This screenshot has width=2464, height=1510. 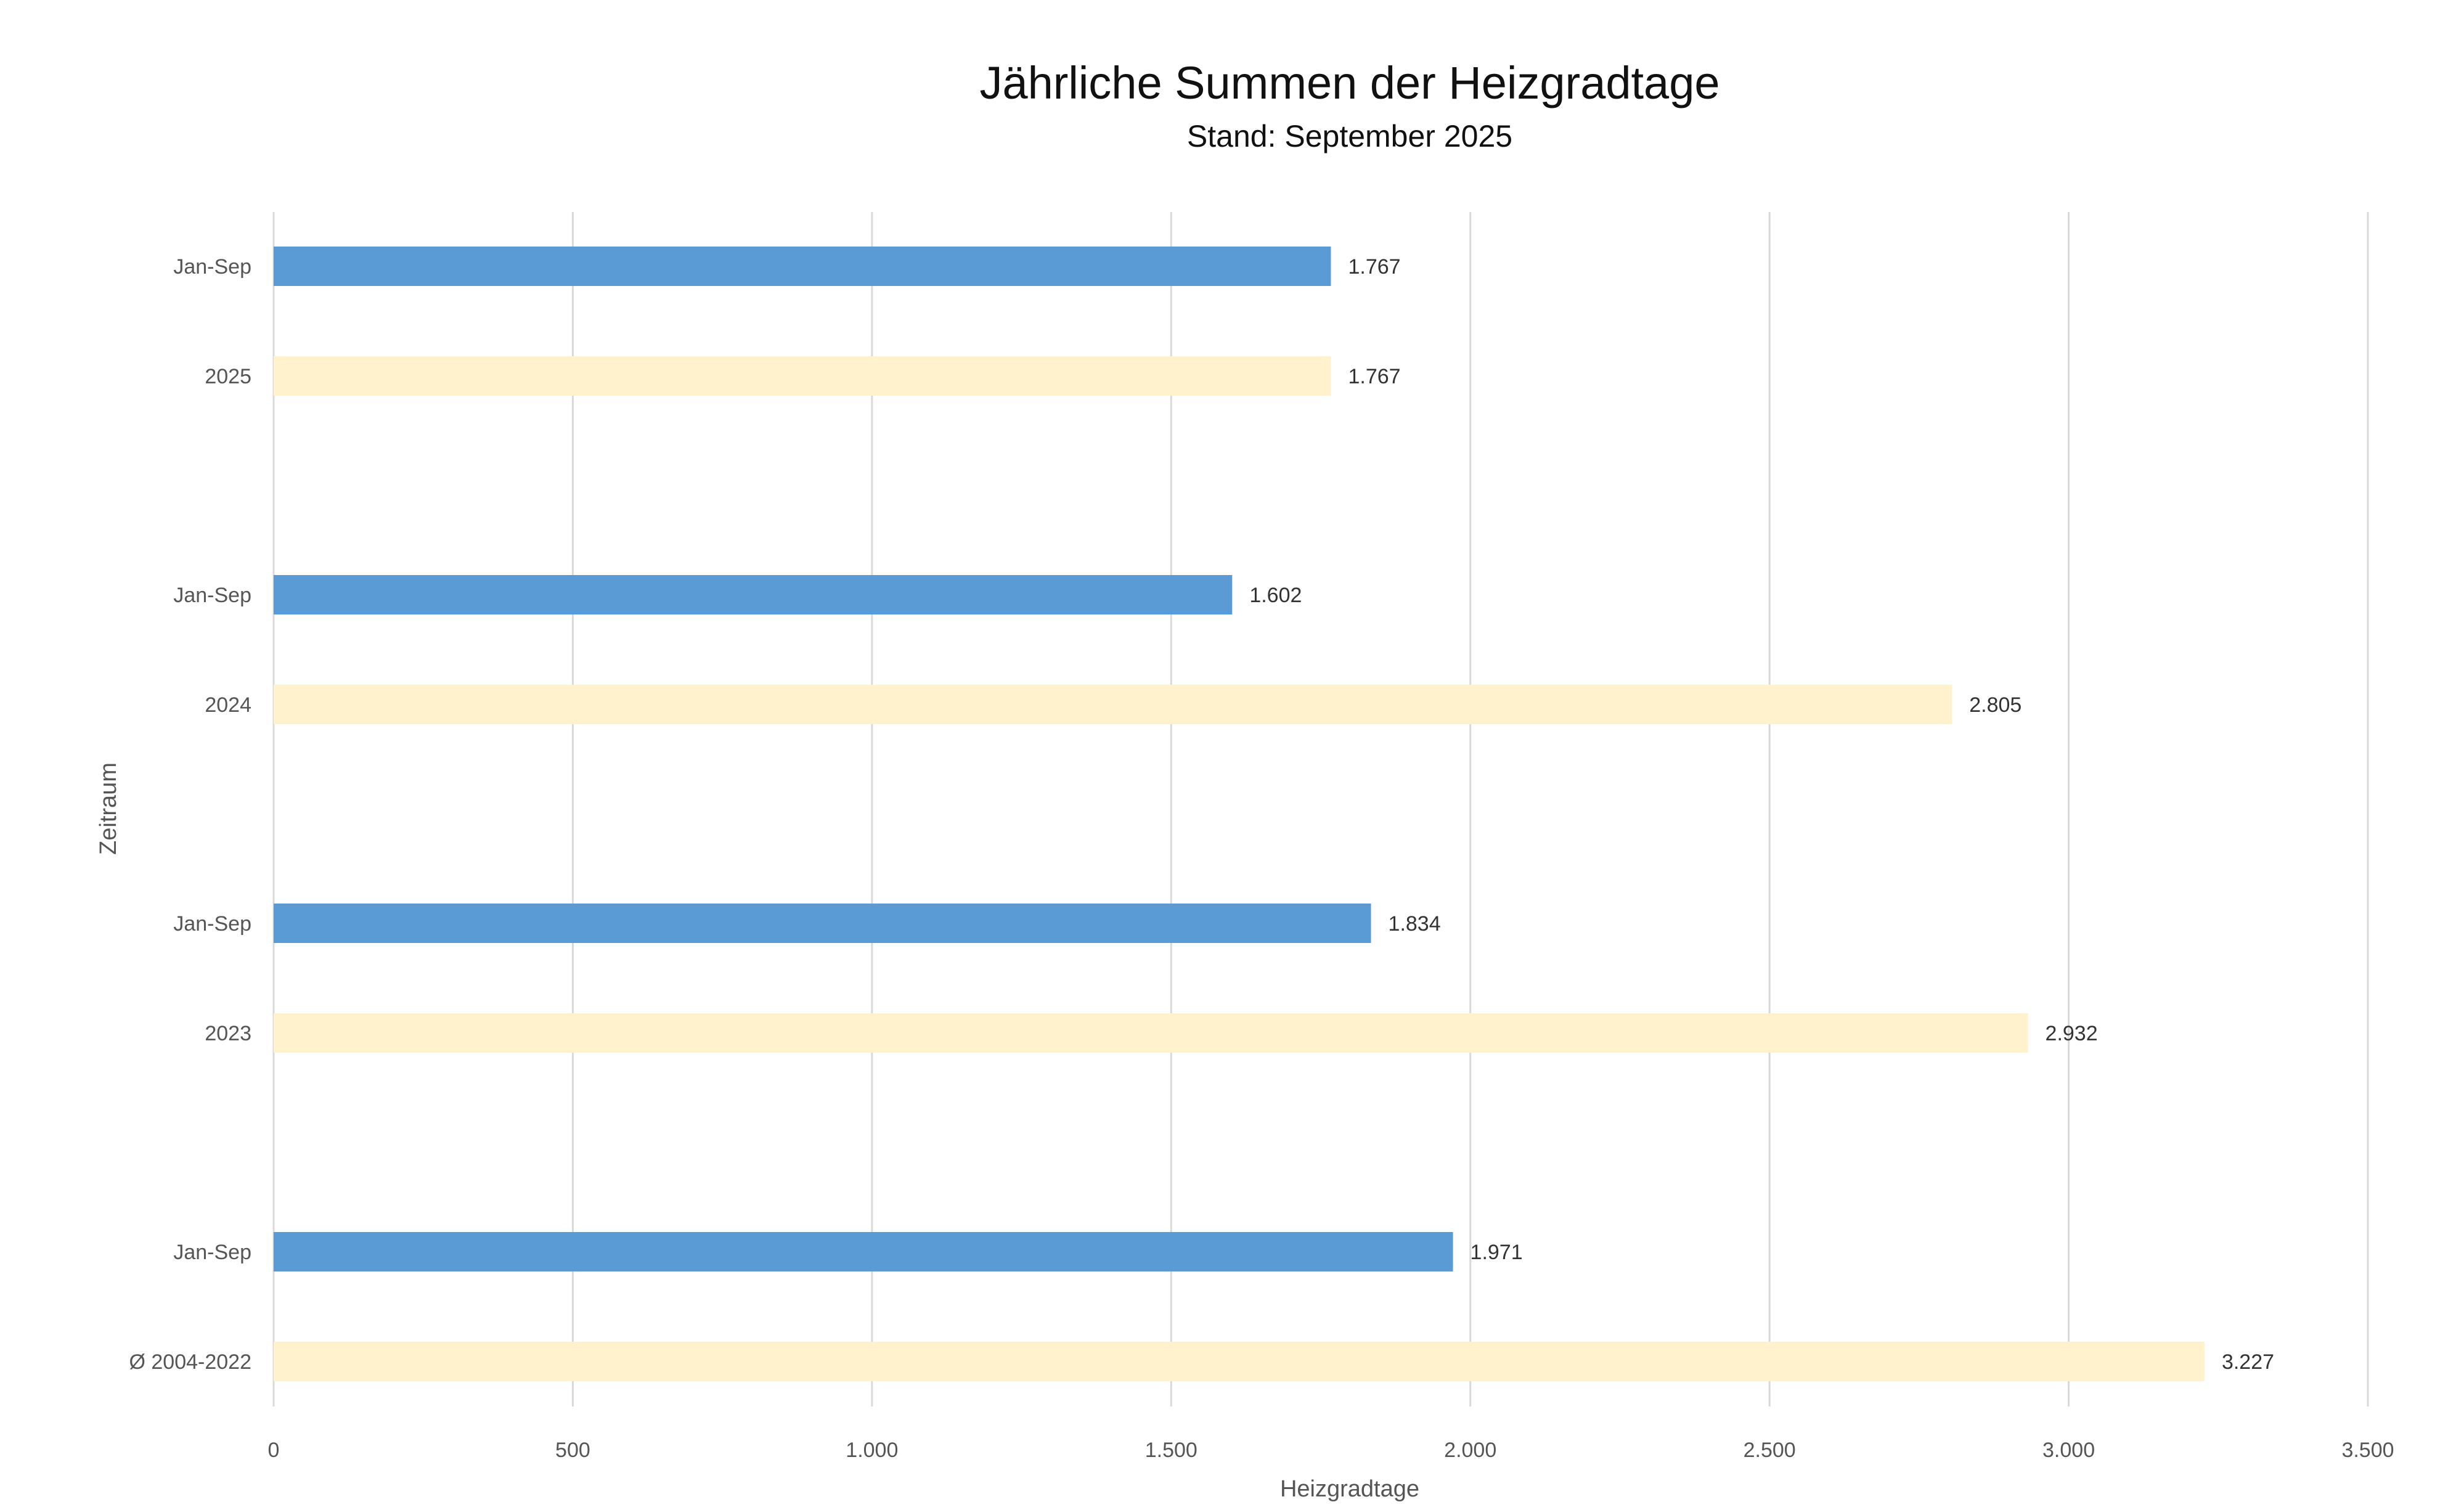 What do you see at coordinates (1995, 705) in the screenshot?
I see `data-label-3: 2.805` at bounding box center [1995, 705].